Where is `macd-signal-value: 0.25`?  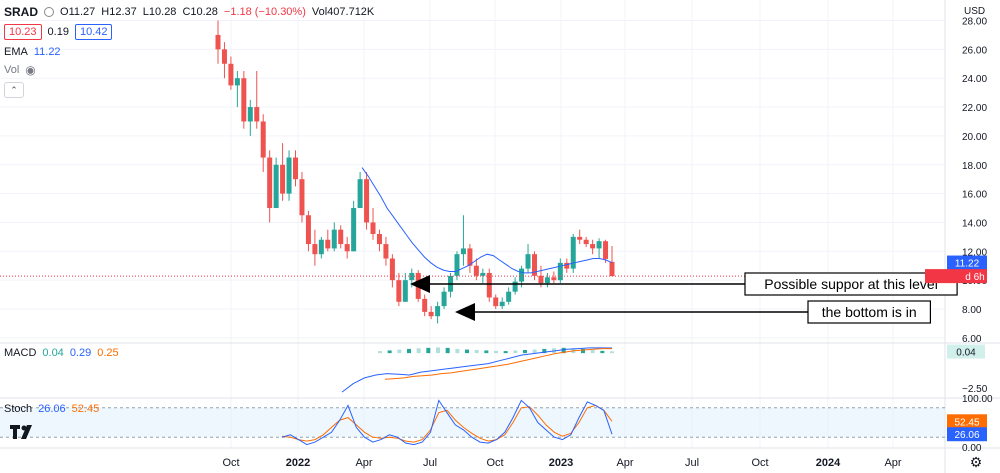 macd-signal-value: 0.25 is located at coordinates (108, 353).